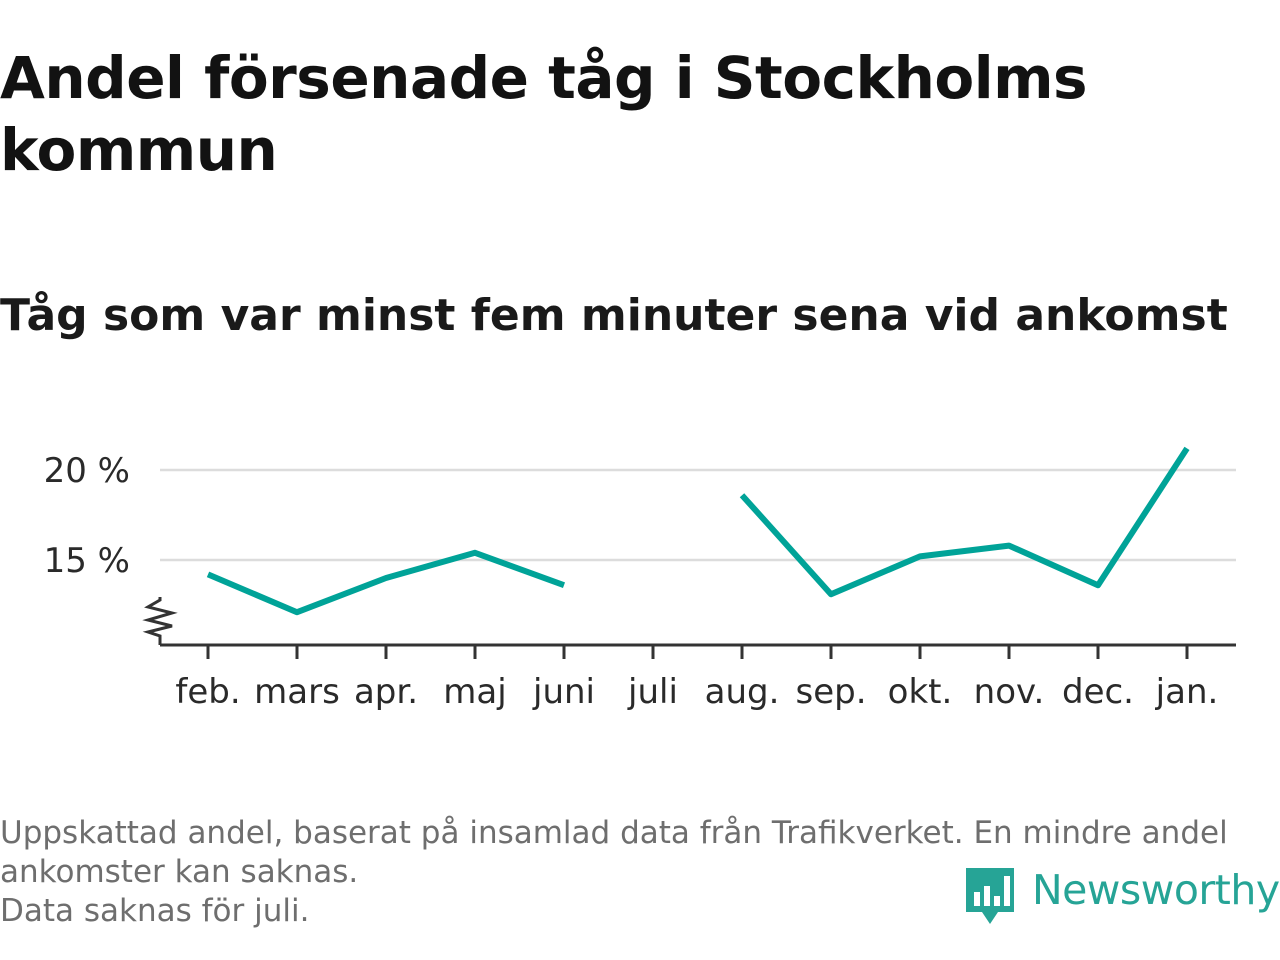 The image size is (1280, 960). I want to click on x-tick-label: jan., so click(1187, 692).